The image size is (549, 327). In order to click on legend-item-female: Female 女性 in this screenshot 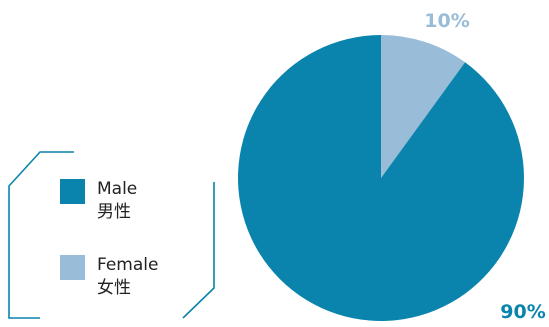, I will do `click(109, 277)`.